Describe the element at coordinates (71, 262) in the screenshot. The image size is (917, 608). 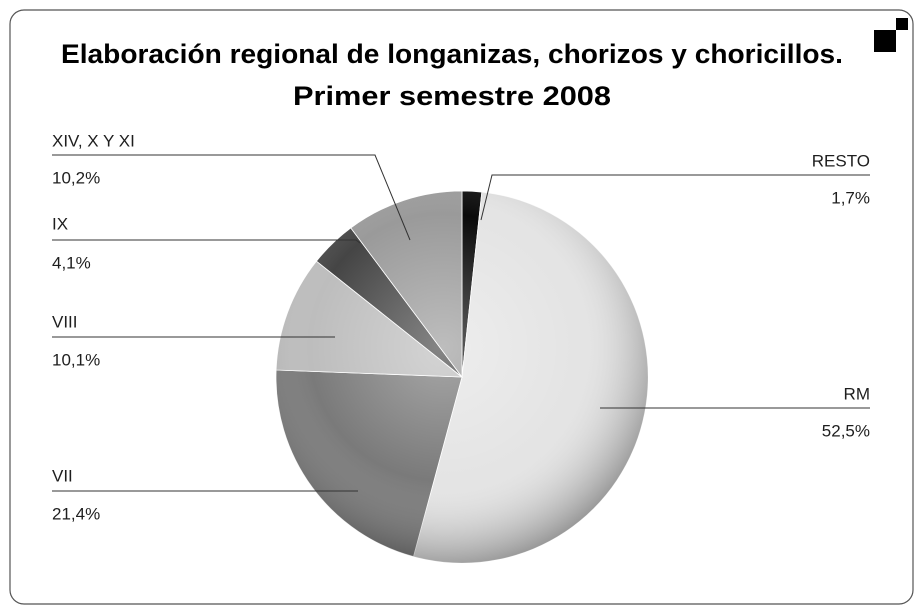
I see `slice-value-label: 4,1%` at that location.